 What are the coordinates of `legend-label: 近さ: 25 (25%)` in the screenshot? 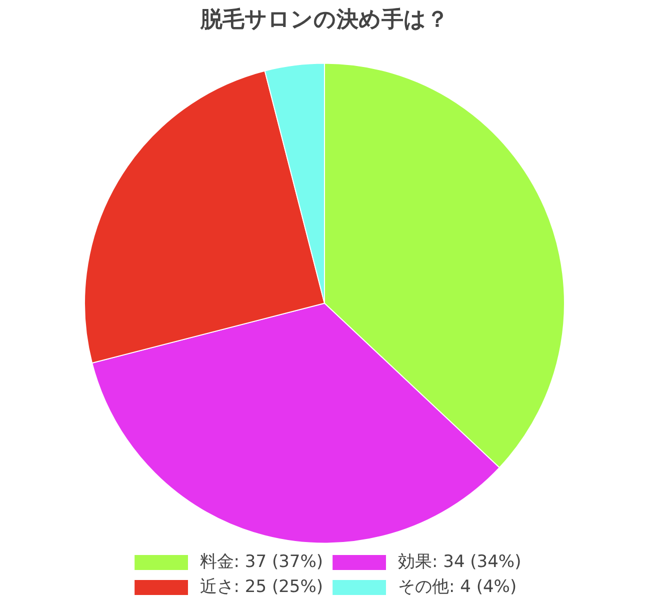 It's located at (261, 587).